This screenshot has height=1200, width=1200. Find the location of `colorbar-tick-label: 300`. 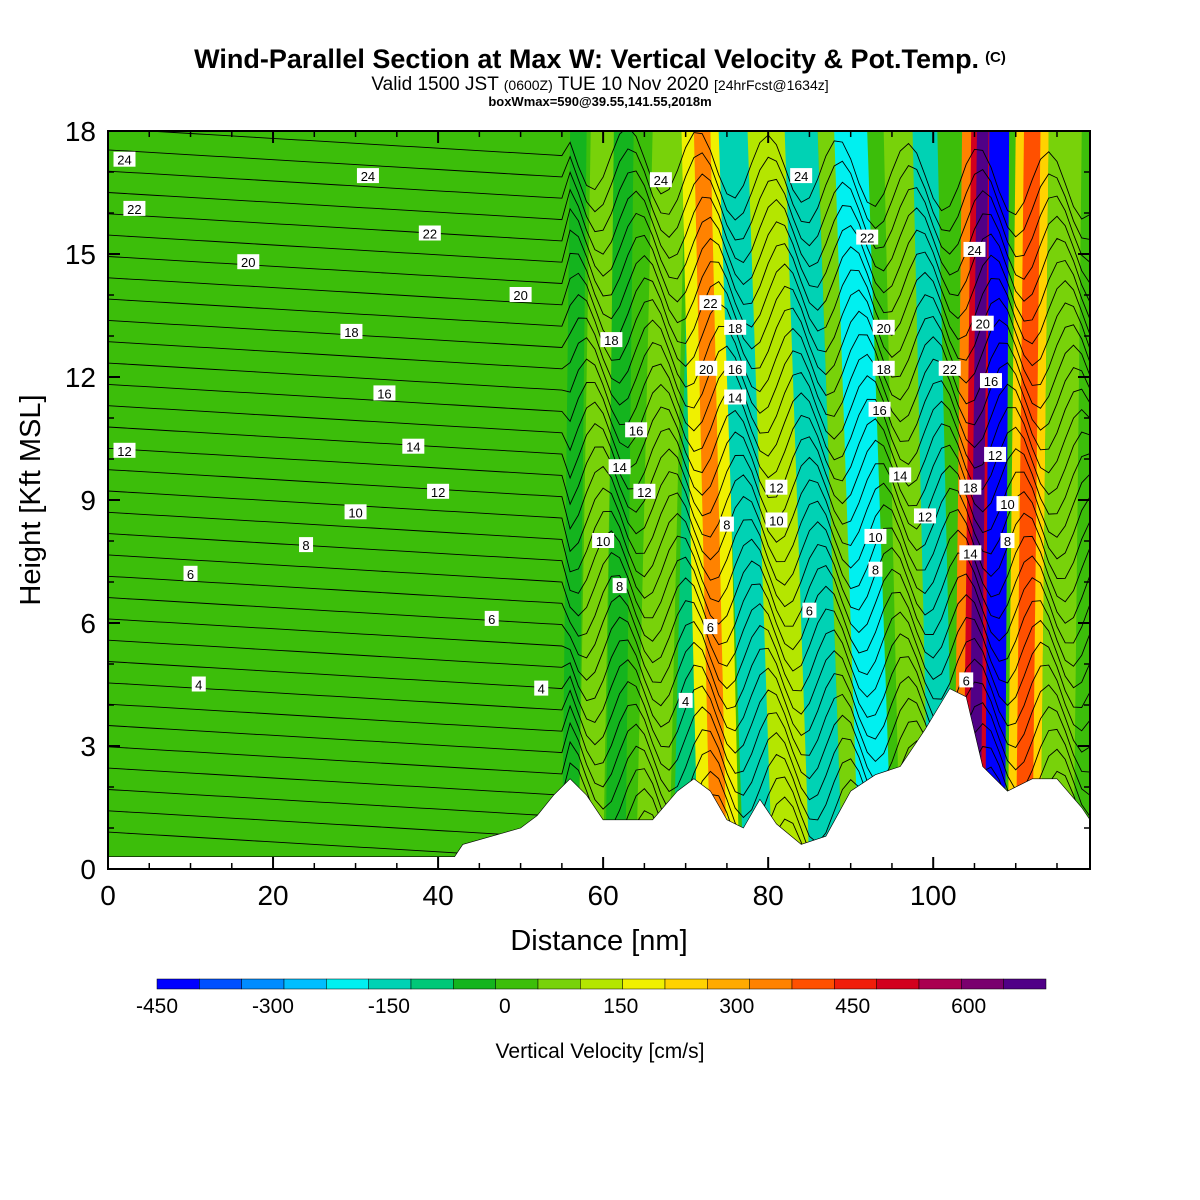

colorbar-tick-label: 300 is located at coordinates (736, 1006).